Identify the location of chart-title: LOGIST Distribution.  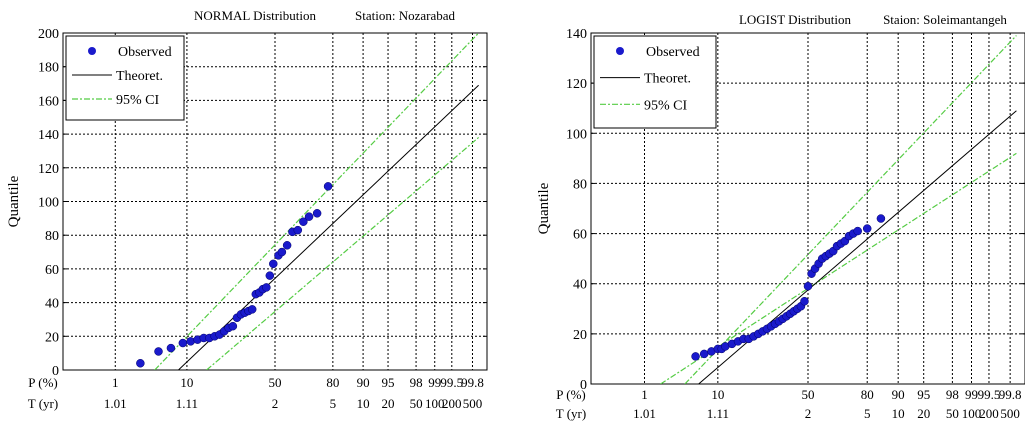
(795, 19).